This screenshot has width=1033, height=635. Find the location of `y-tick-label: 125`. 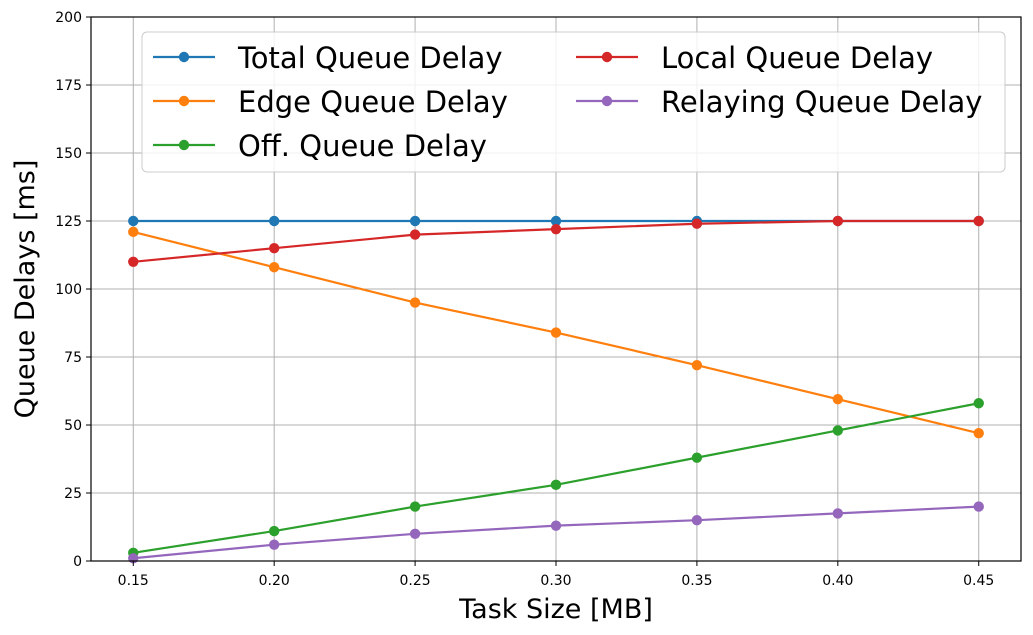

y-tick-label: 125 is located at coordinates (68, 222).